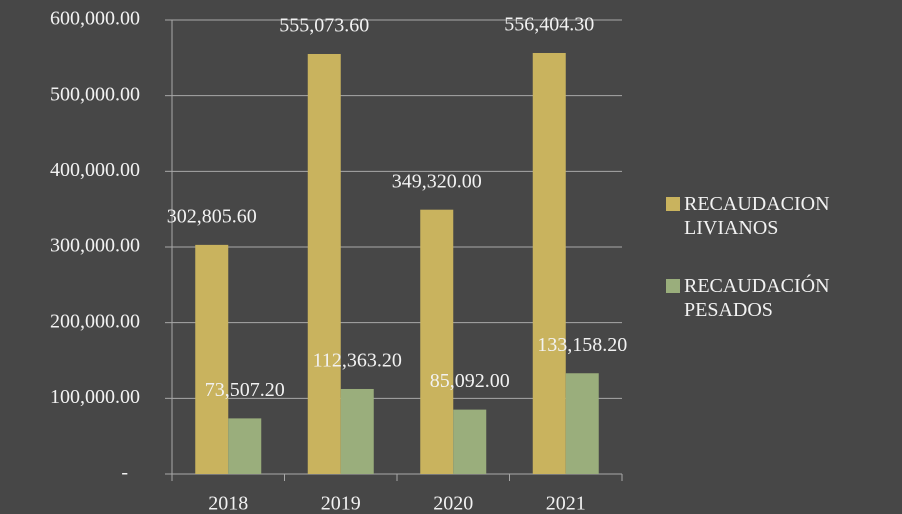 The width and height of the screenshot is (902, 514). Describe the element at coordinates (95, 246) in the screenshot. I see `y-tick-label: 300,000.00` at that location.